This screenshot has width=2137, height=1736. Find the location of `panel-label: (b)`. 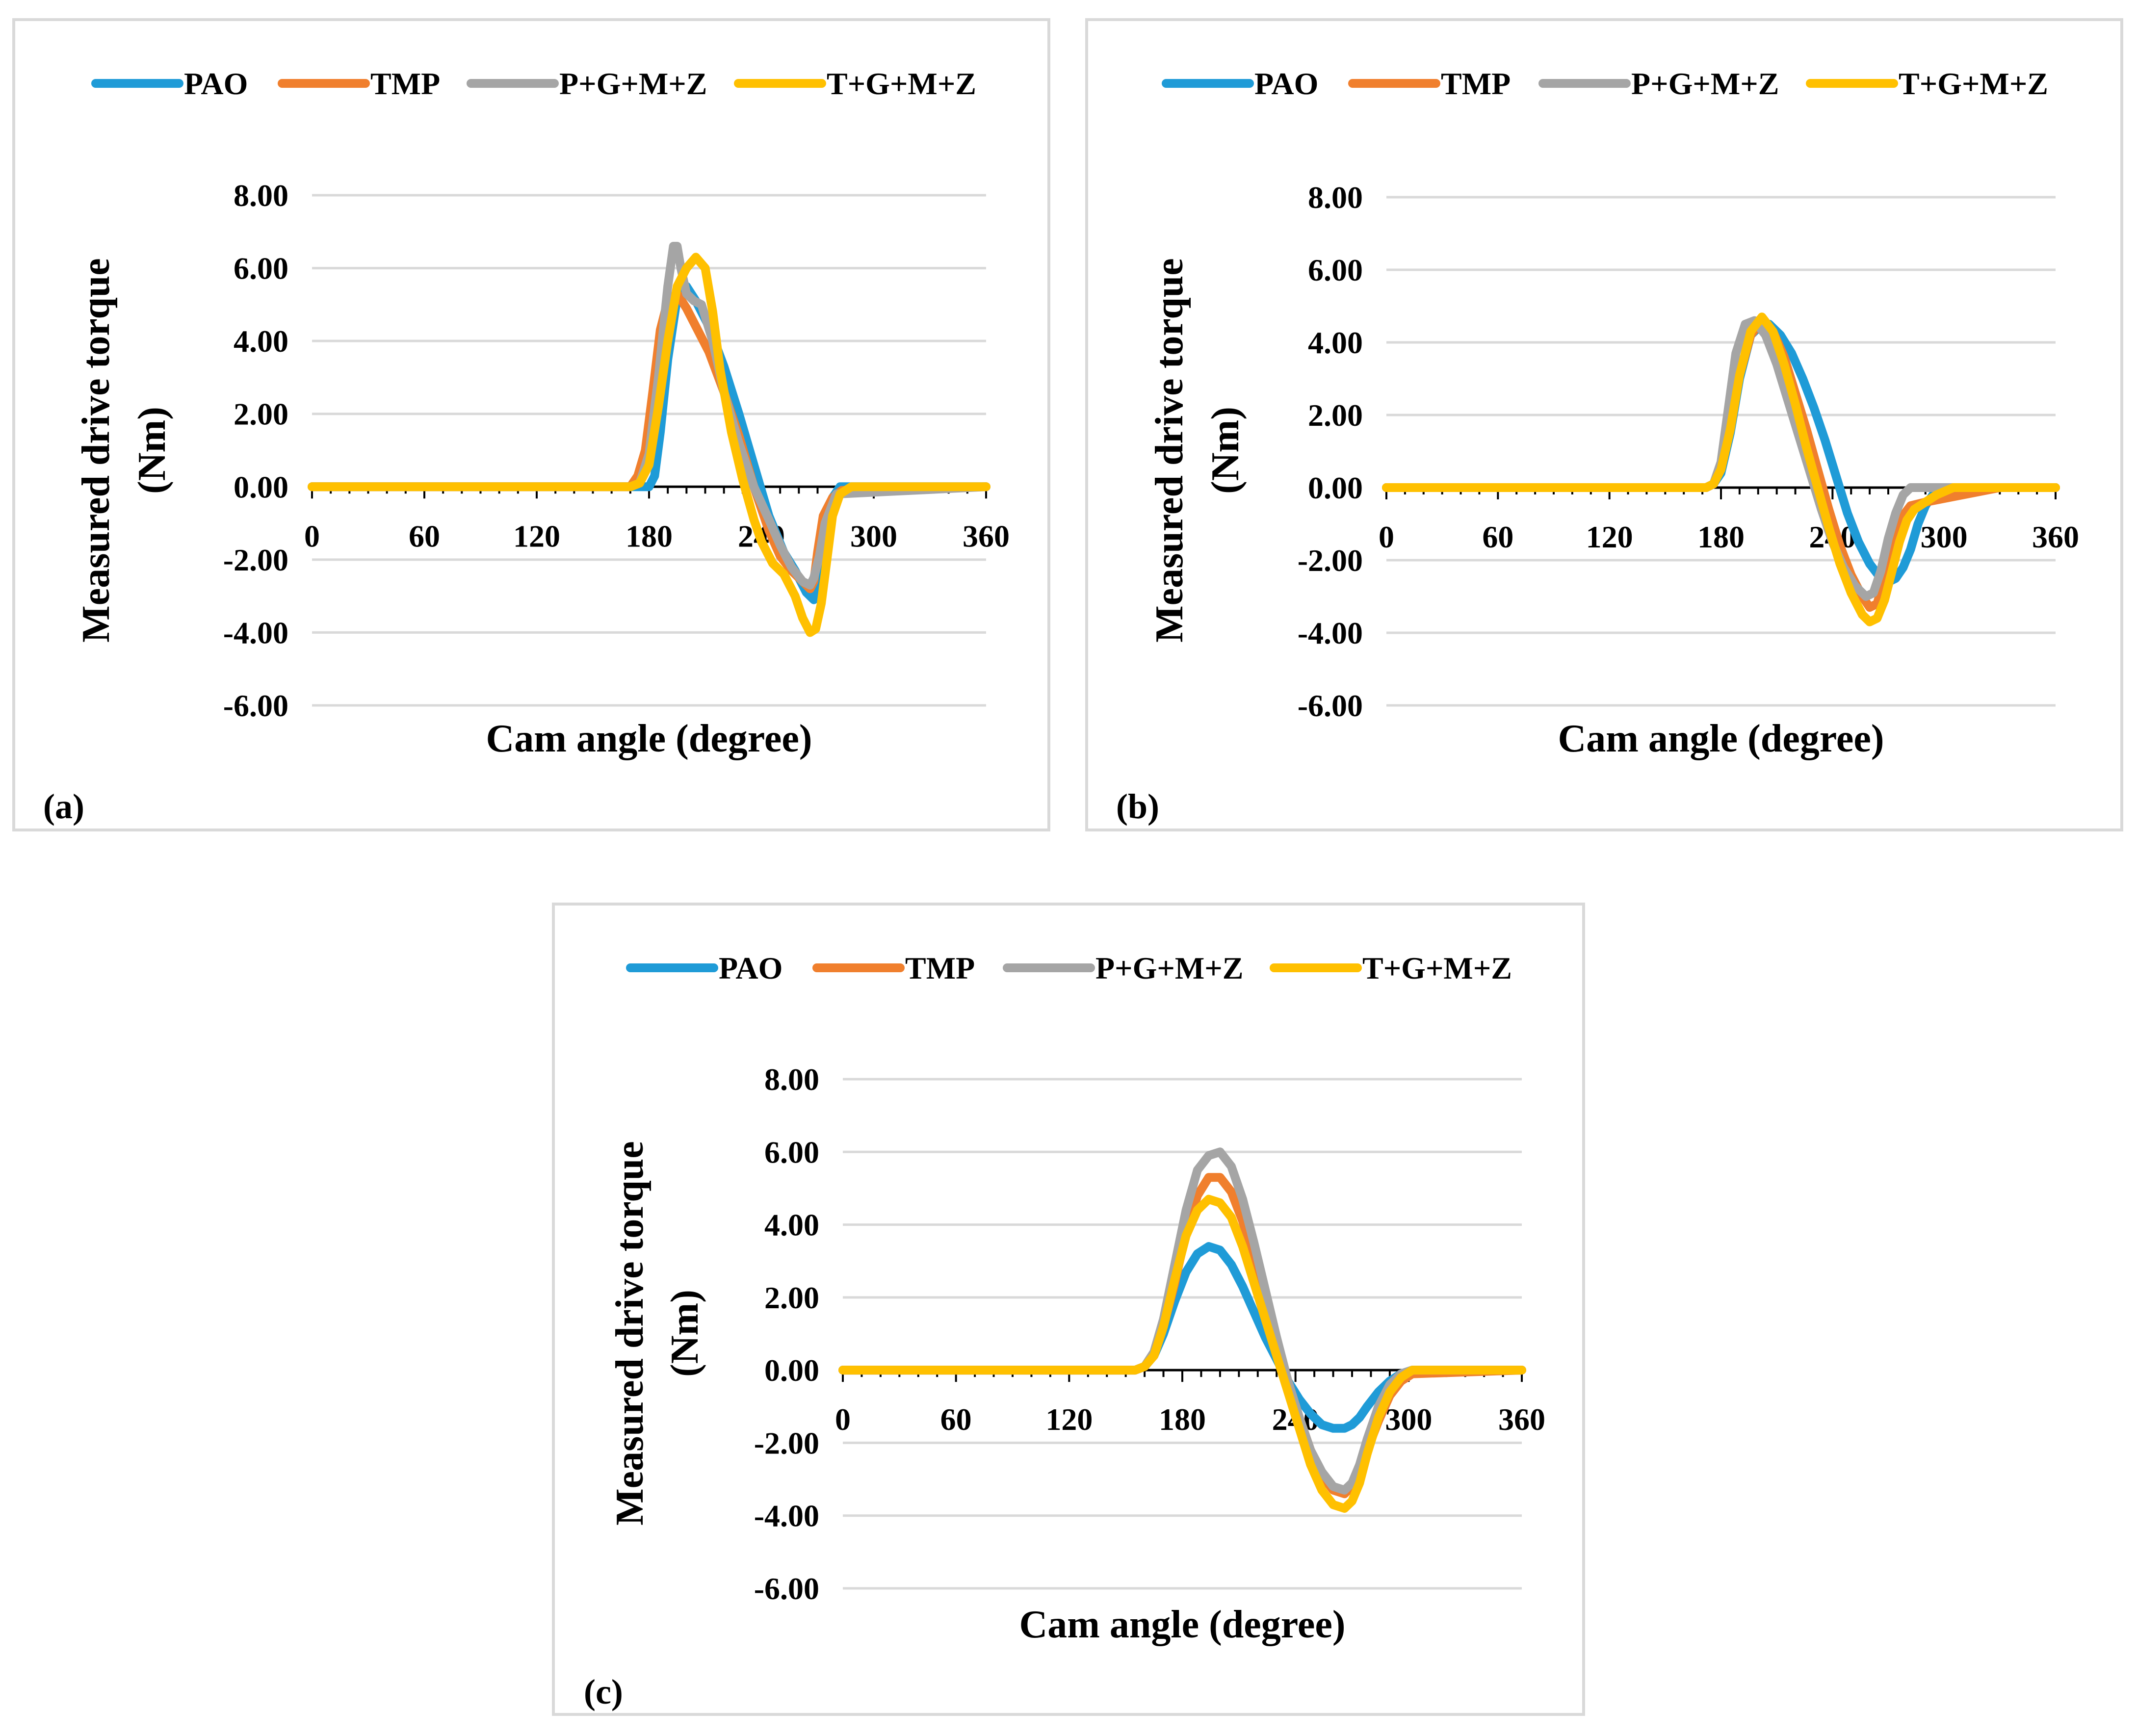

panel-label: (b) is located at coordinates (1138, 806).